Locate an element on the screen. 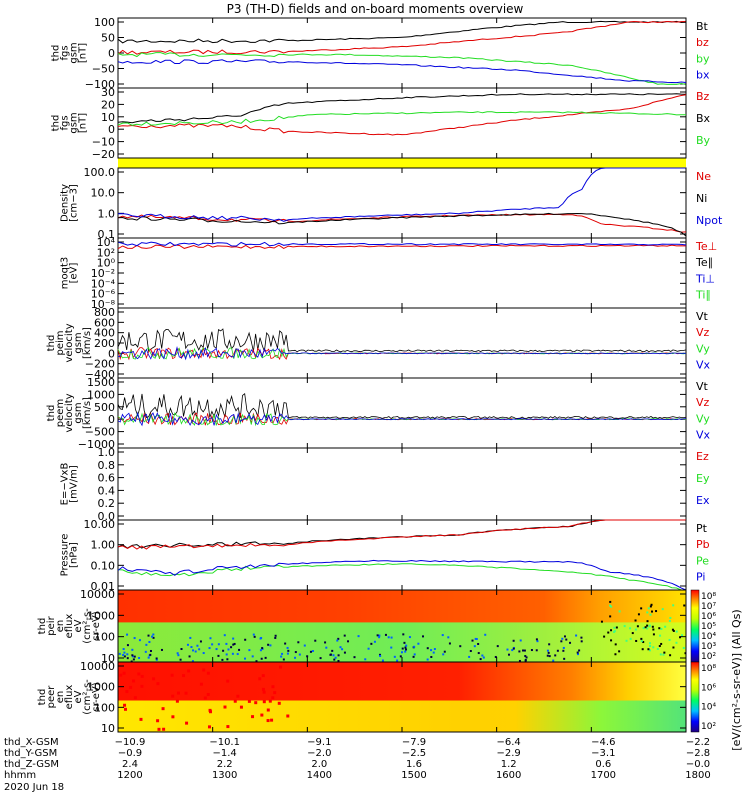 The height and width of the screenshot is (800, 750). legend-Vy: Vy is located at coordinates (703, 348).